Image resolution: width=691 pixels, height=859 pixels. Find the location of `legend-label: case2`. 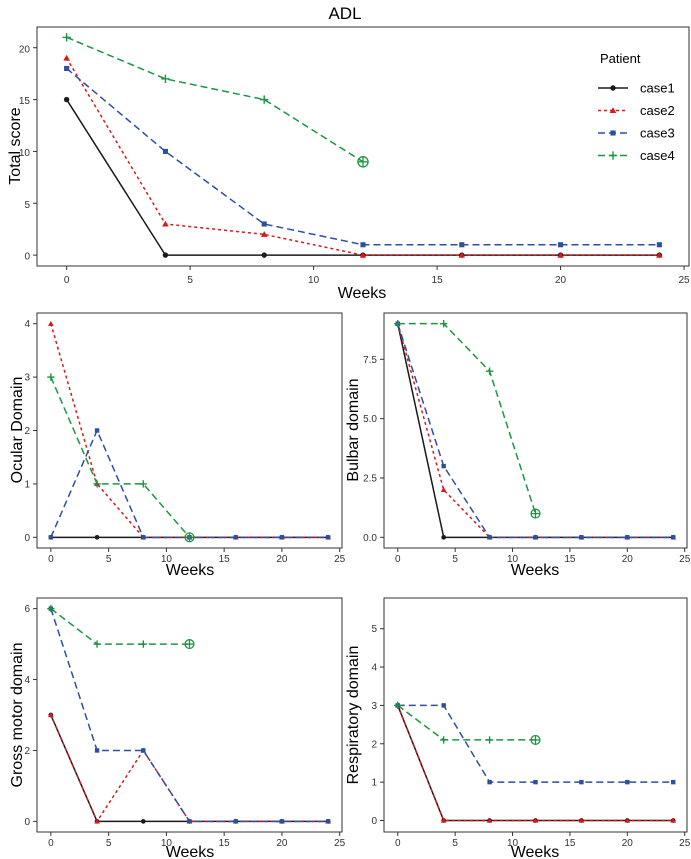

legend-label: case2 is located at coordinates (657, 110).